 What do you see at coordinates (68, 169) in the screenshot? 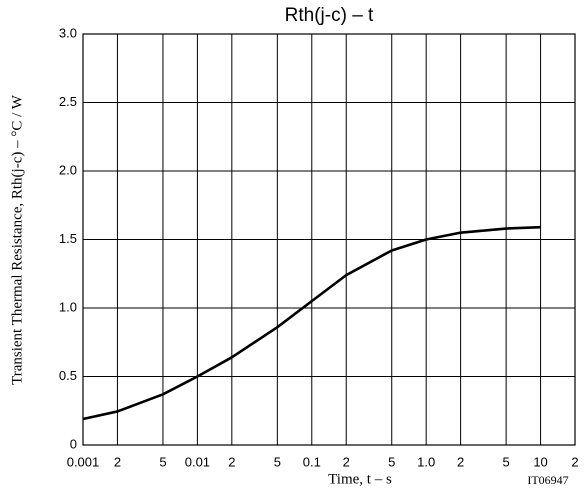
I see `y-tick-label: 2.0` at bounding box center [68, 169].